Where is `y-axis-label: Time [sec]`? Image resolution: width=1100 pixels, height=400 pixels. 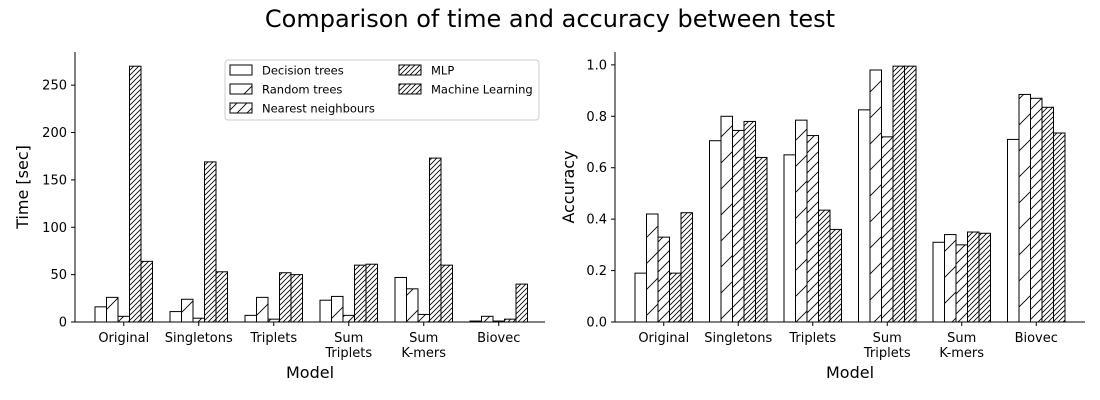 y-axis-label: Time [sec] is located at coordinates (22, 187).